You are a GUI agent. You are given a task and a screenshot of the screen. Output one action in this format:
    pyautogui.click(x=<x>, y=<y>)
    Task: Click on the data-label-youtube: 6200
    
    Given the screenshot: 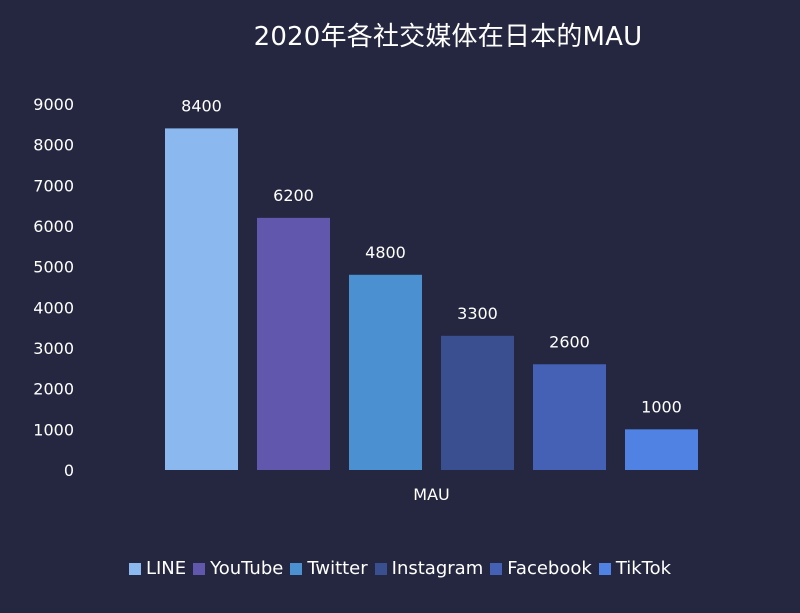 What is the action you would take?
    pyautogui.click(x=293, y=195)
    